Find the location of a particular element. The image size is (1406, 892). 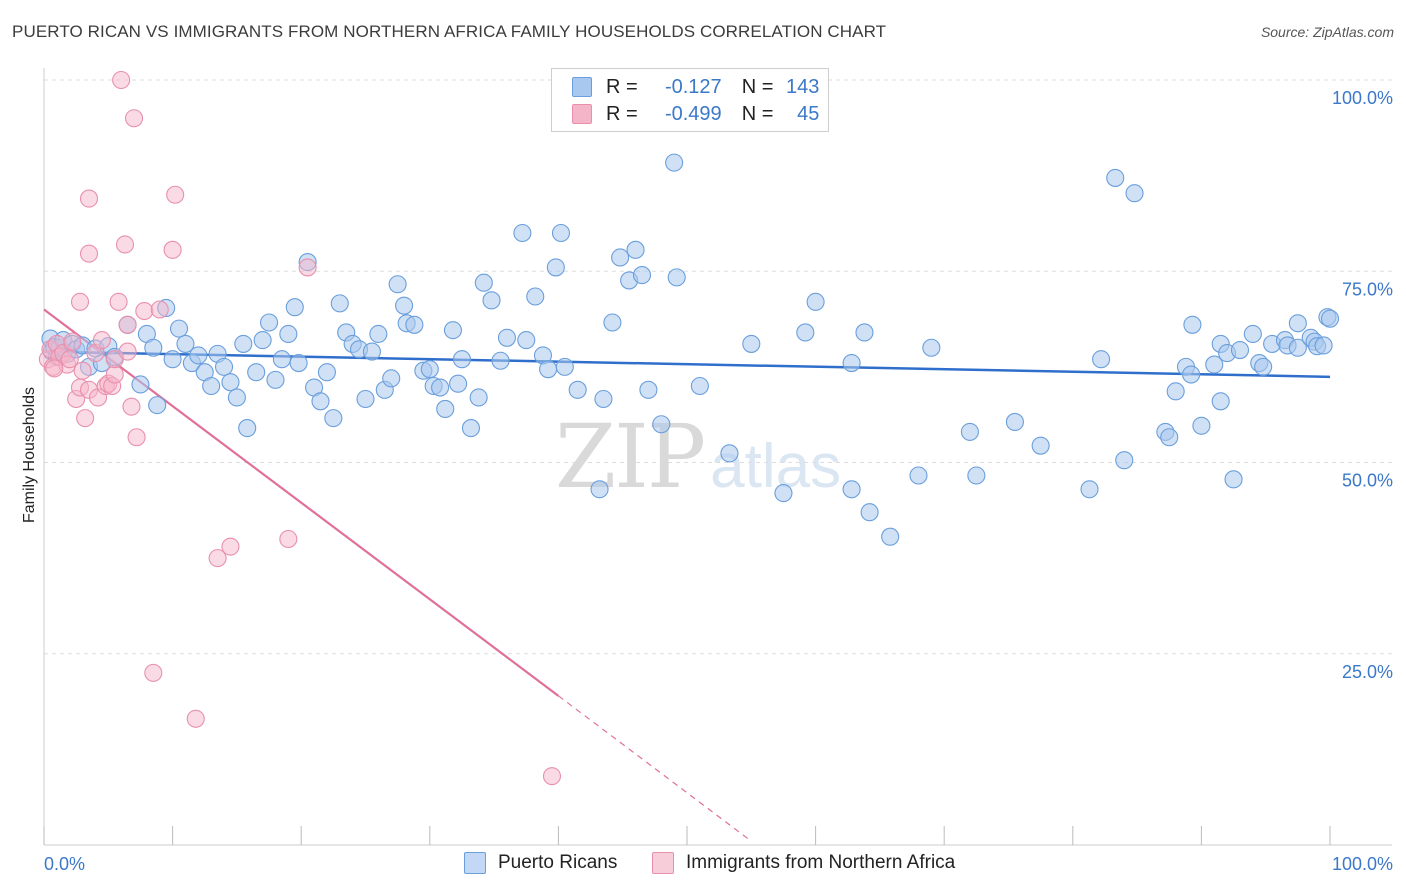

y-tick-label: 75.0% is located at coordinates (1367, 289).